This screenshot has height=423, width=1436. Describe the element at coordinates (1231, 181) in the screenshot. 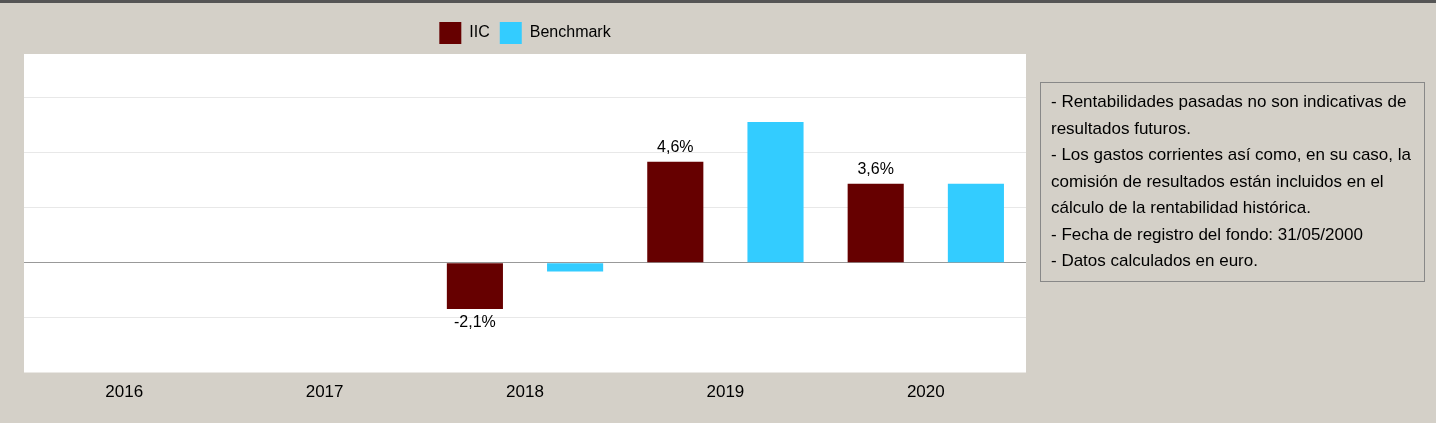

I see `text: - Los gastos corrientes así como, en su caso, la comisión de resultados están incluidos en el cálculo de la rentabilidad histórica.` at that location.